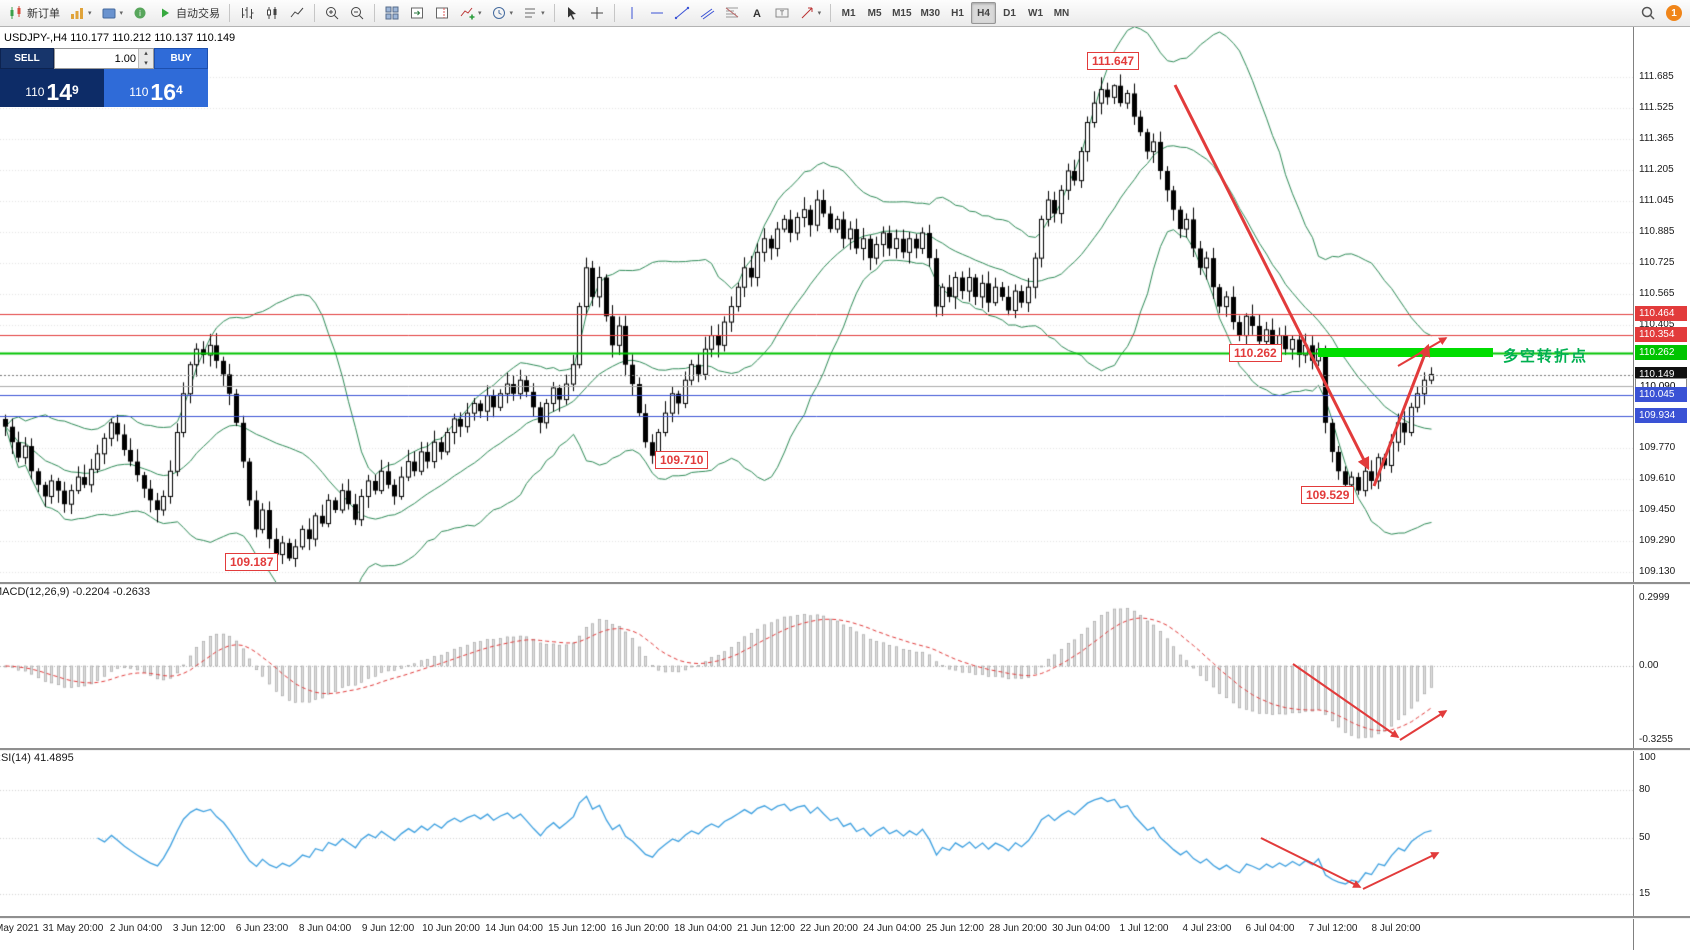  What do you see at coordinates (19, 928) in the screenshot?
I see `time-axis-label: 27 May 2021` at bounding box center [19, 928].